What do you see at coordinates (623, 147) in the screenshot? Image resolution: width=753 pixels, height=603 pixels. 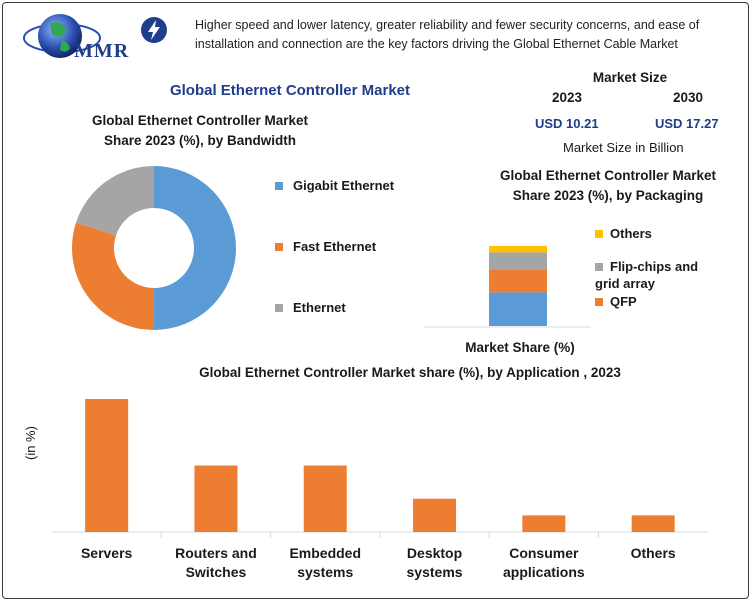 I see `market-unit-note: Market Size in Billion` at bounding box center [623, 147].